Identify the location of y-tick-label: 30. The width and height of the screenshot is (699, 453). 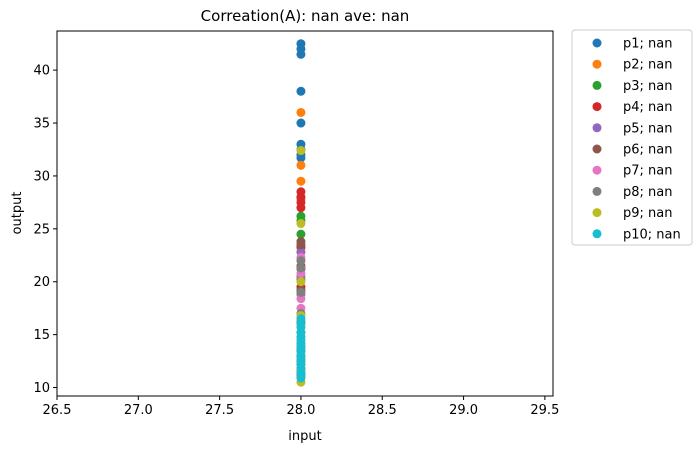
(41, 176).